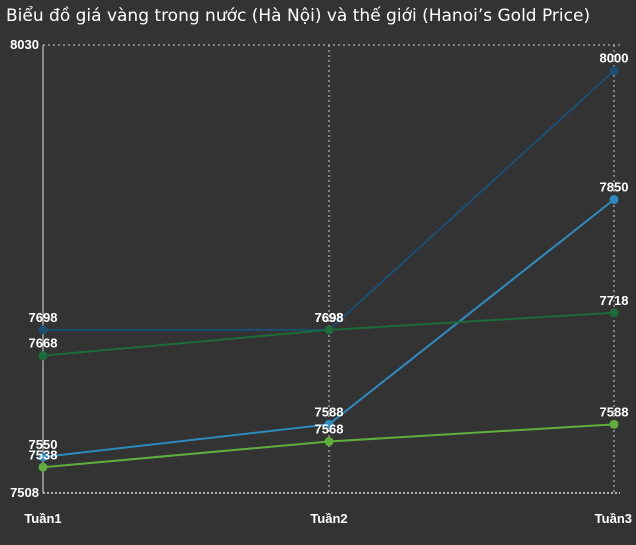 The height and width of the screenshot is (545, 636). What do you see at coordinates (43, 343) in the screenshot?
I see `data-label: 7668` at bounding box center [43, 343].